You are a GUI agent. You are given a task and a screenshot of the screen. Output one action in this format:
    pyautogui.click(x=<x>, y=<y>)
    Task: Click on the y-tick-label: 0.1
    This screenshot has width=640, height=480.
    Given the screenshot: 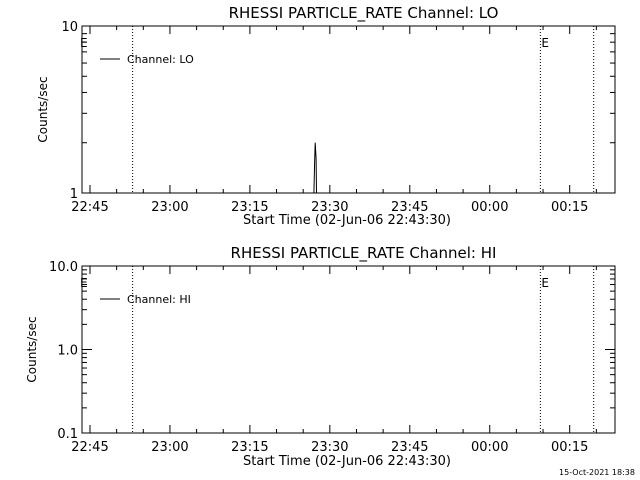 What is the action you would take?
    pyautogui.click(x=67, y=434)
    